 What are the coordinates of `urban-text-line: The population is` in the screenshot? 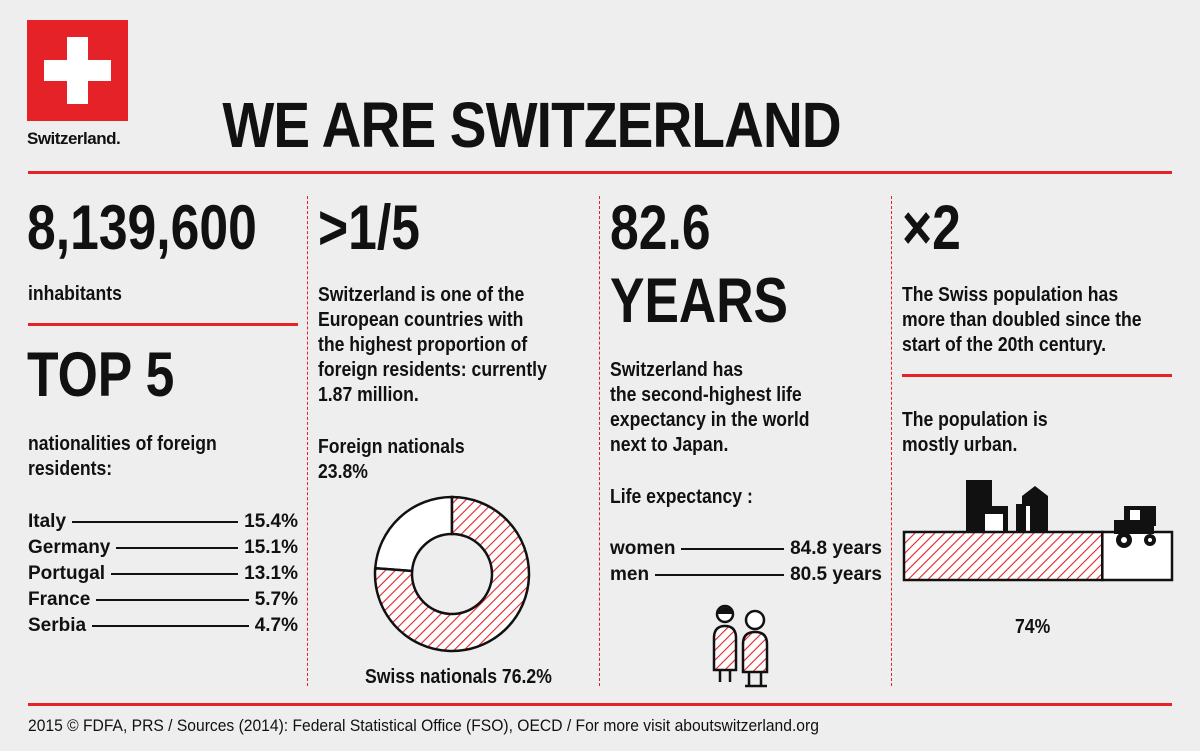 It's located at (975, 420).